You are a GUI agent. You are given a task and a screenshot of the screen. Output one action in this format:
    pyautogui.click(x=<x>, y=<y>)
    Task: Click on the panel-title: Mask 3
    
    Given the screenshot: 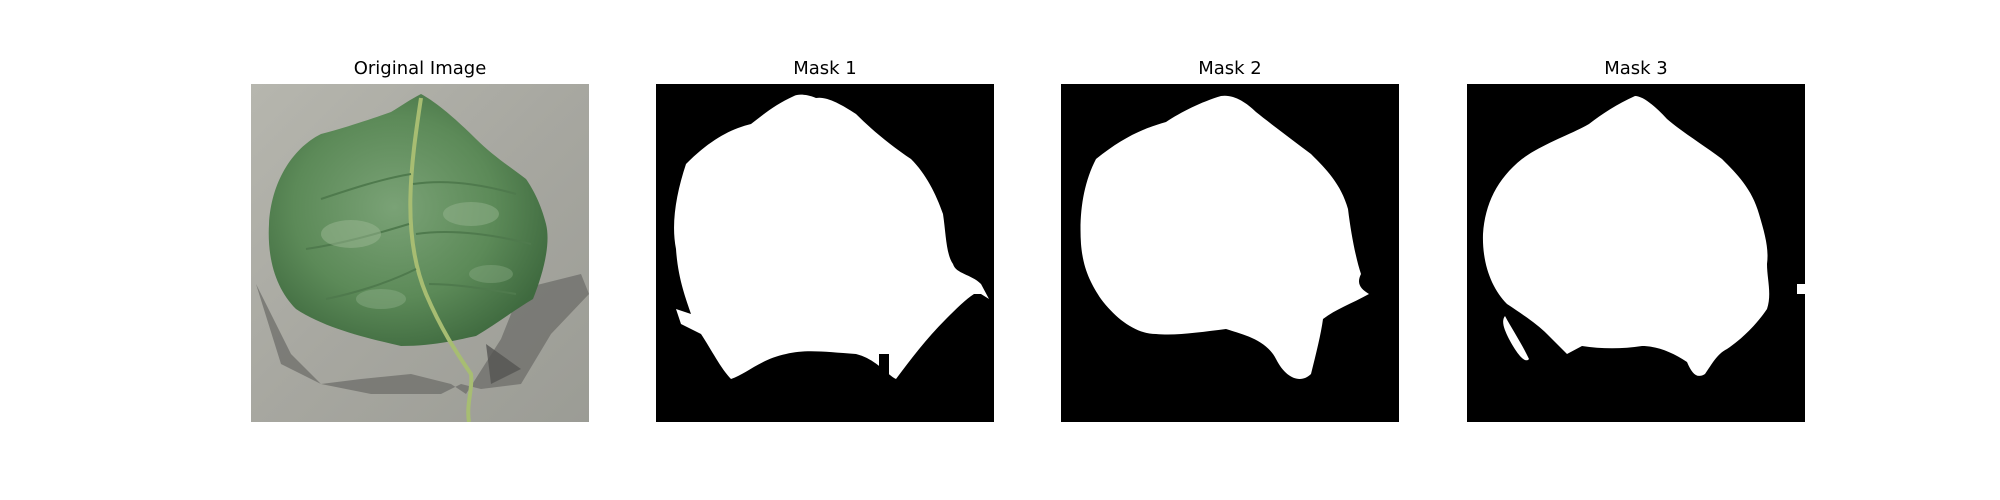 What is the action you would take?
    pyautogui.click(x=1636, y=68)
    